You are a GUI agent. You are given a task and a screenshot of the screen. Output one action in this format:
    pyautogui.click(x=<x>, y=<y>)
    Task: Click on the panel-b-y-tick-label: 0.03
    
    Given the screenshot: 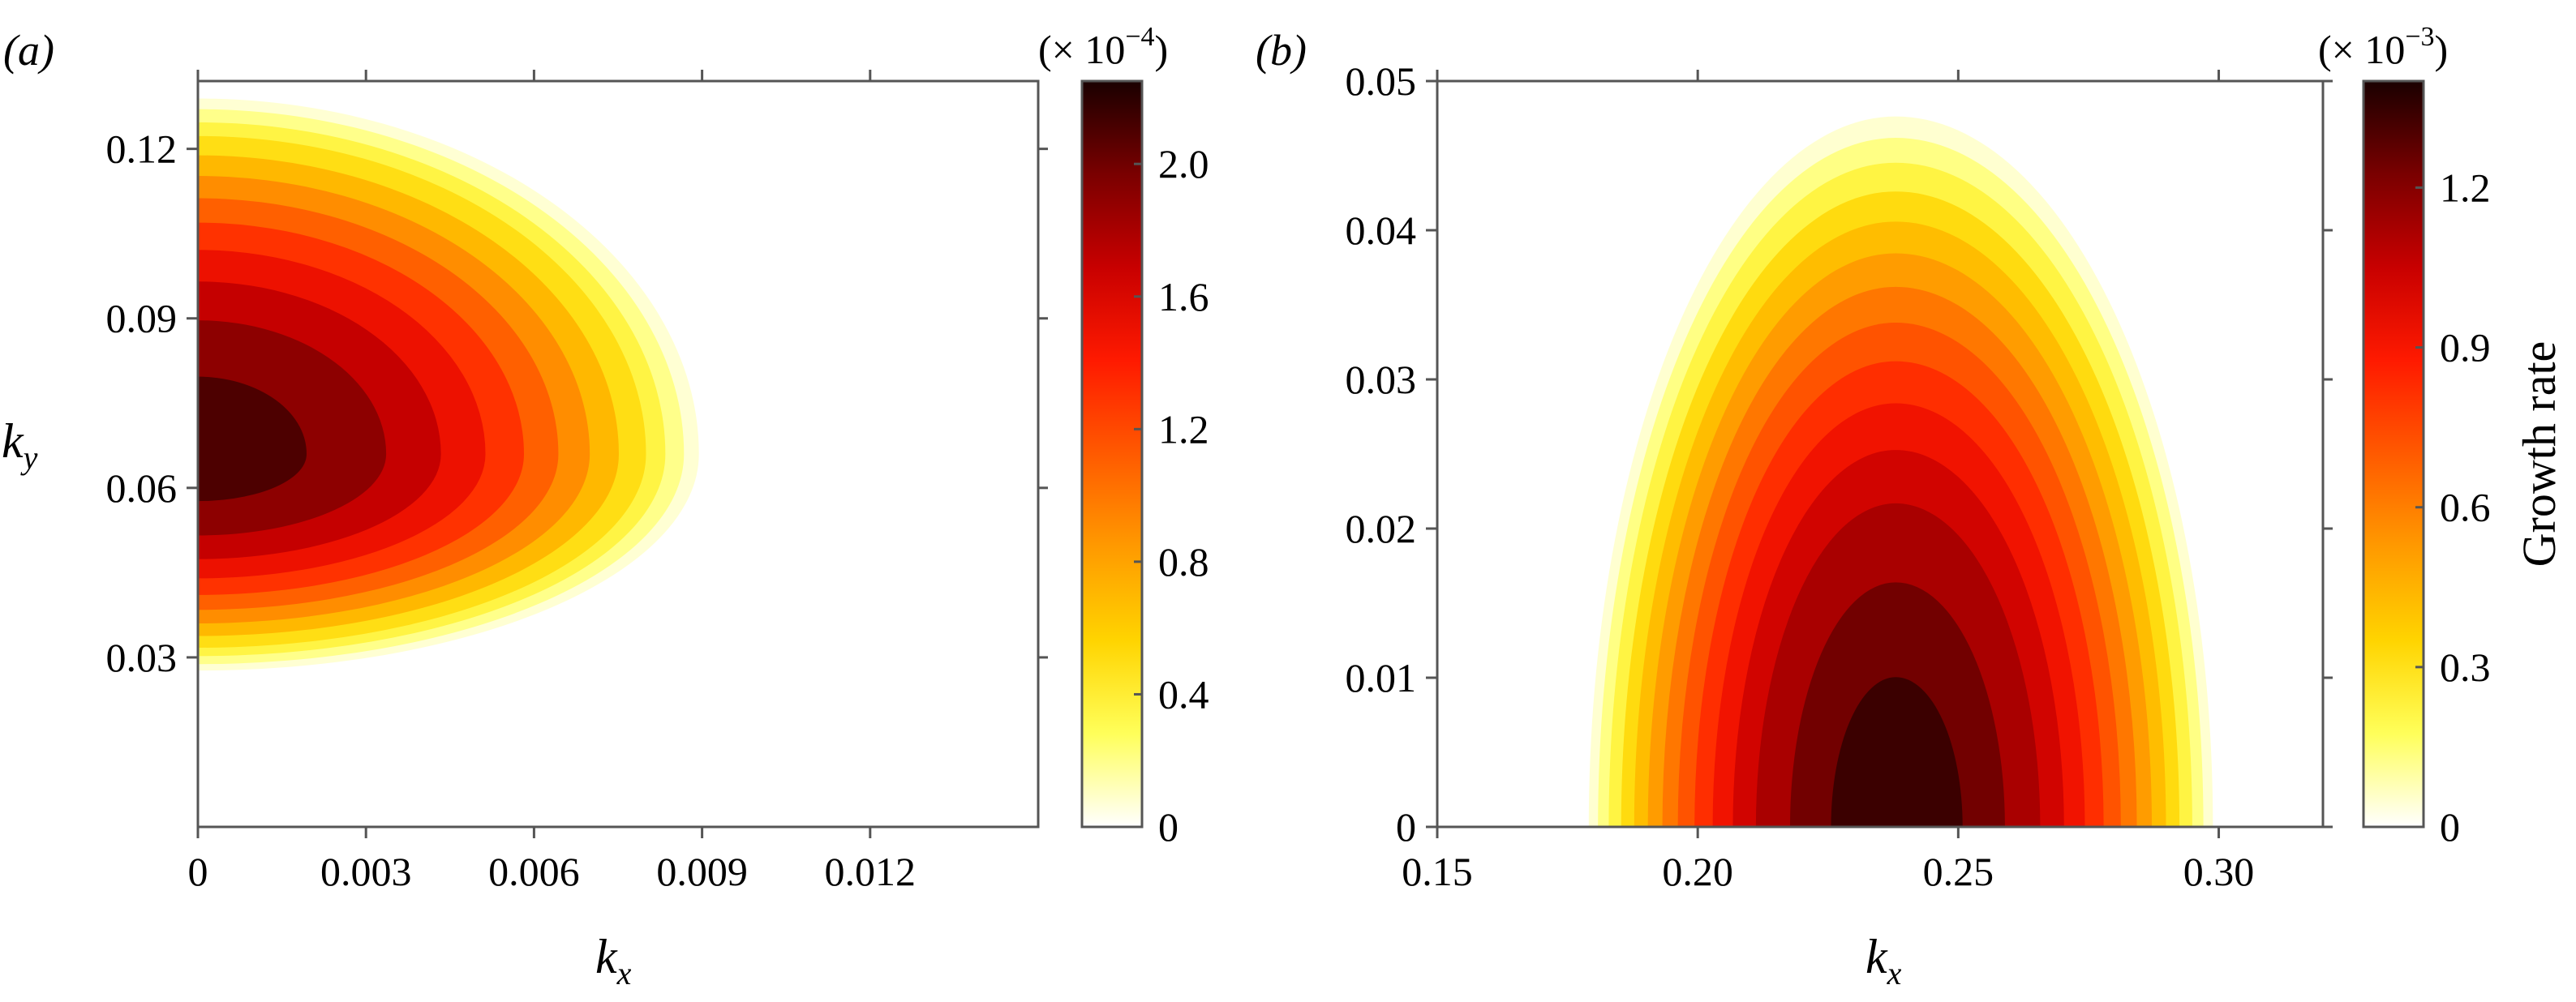 What is the action you would take?
    pyautogui.click(x=1381, y=379)
    